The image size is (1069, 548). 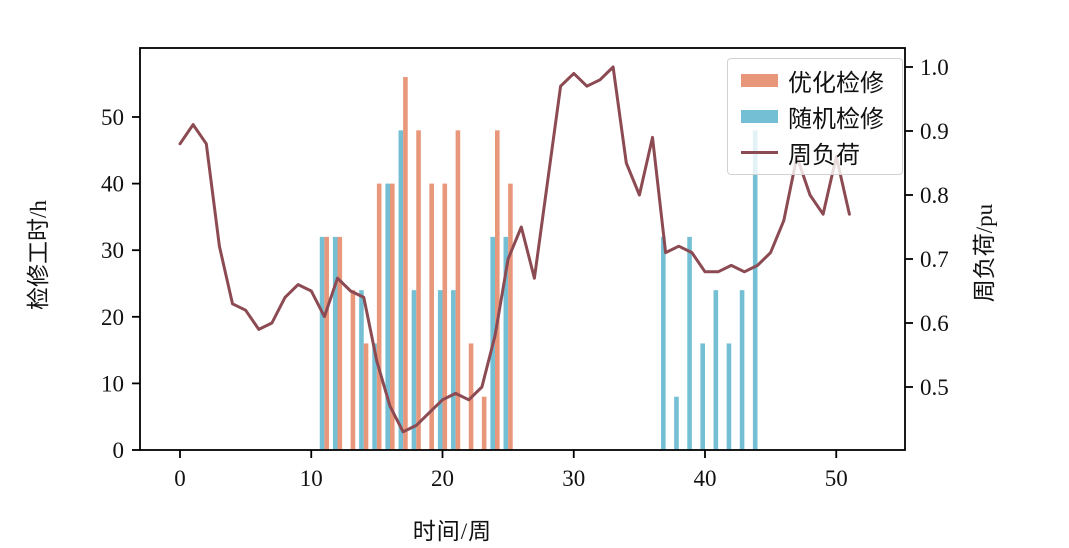 What do you see at coordinates (112, 117) in the screenshot?
I see `y-left-tick-label: 50` at bounding box center [112, 117].